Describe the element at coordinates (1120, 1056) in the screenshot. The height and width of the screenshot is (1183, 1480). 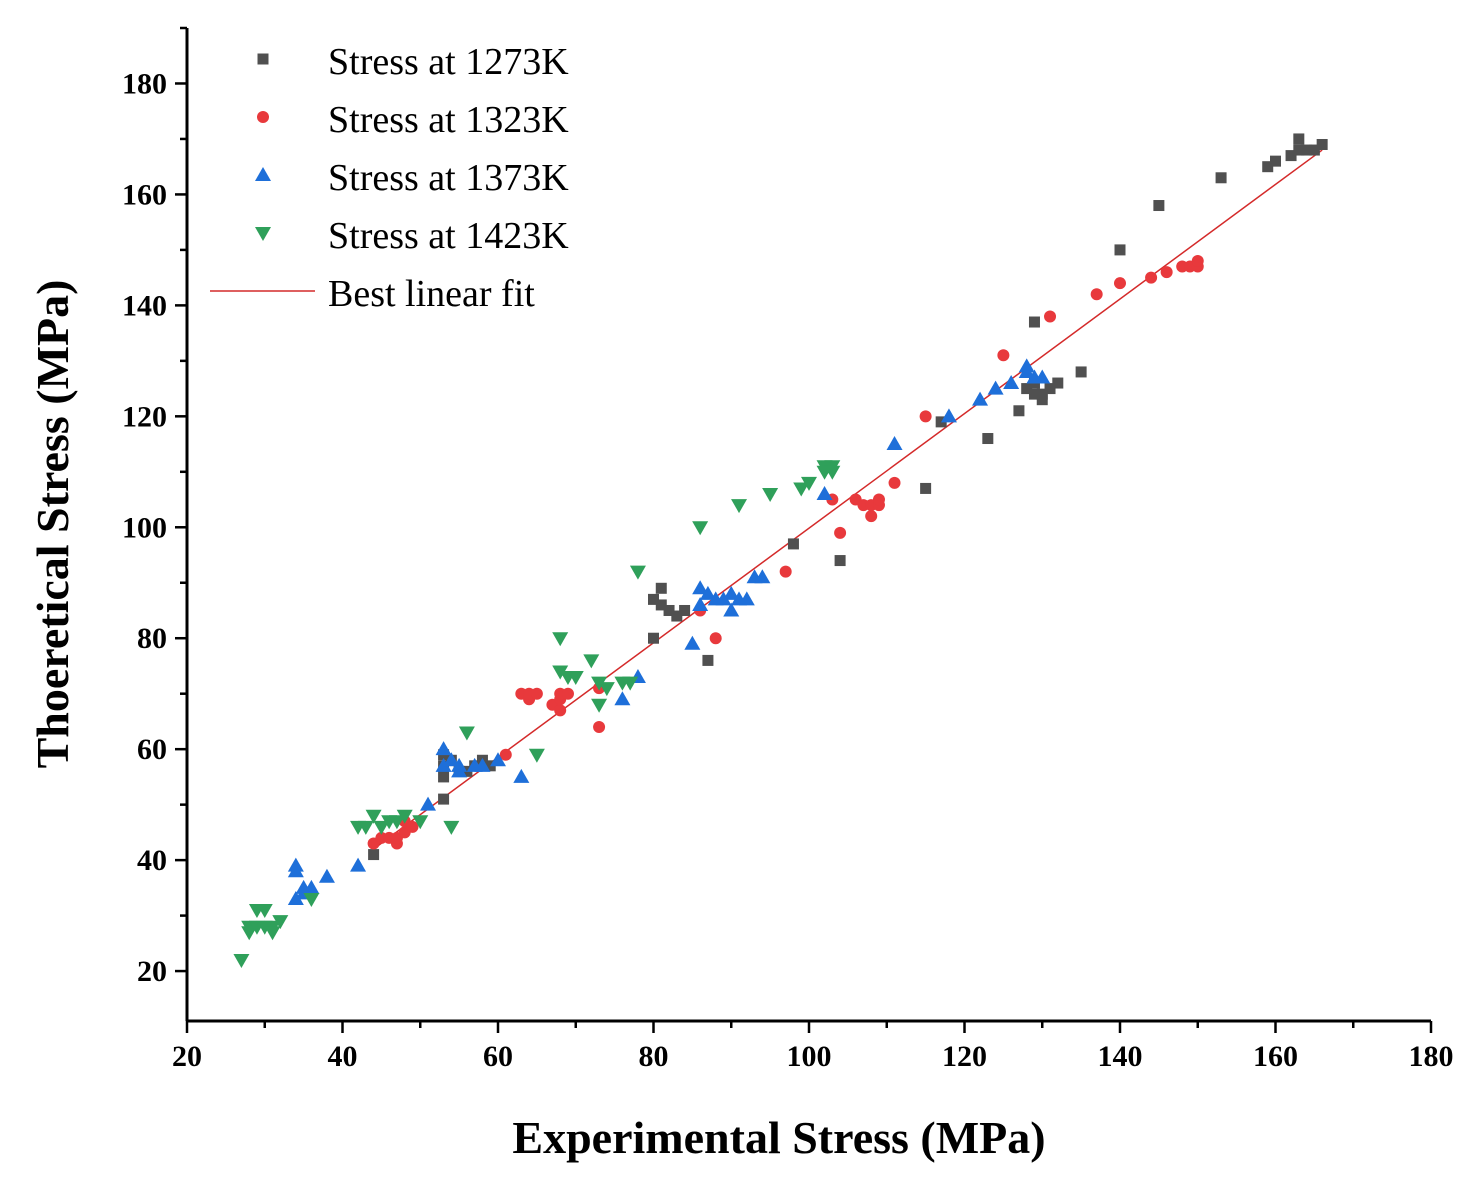
I see `x-tick-label: 140` at that location.